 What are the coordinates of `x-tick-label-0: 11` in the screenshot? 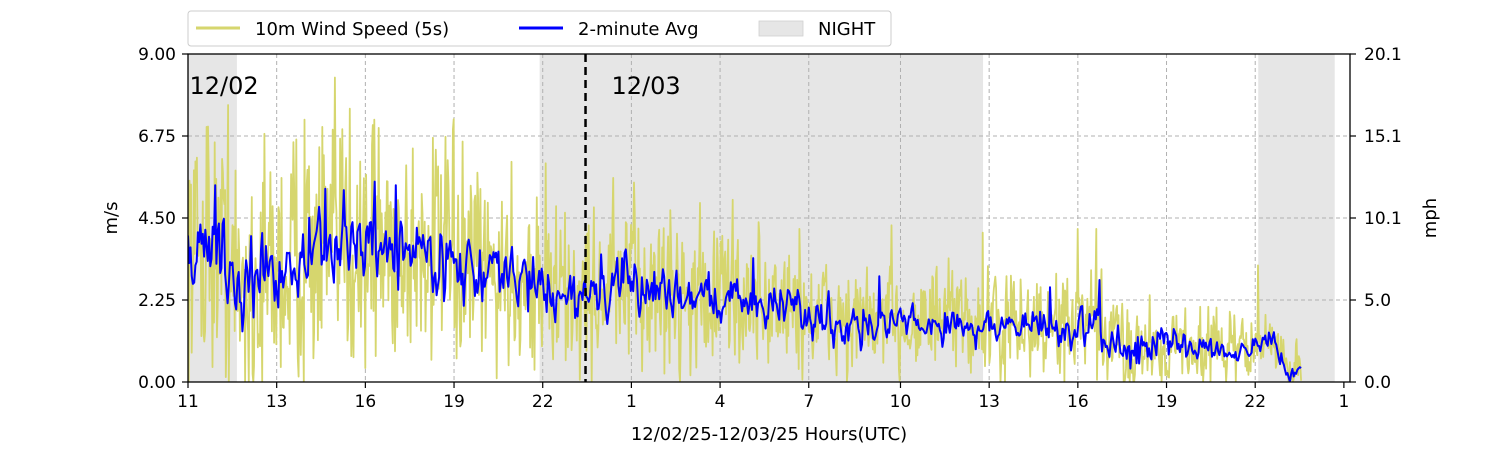 It's located at (188, 402).